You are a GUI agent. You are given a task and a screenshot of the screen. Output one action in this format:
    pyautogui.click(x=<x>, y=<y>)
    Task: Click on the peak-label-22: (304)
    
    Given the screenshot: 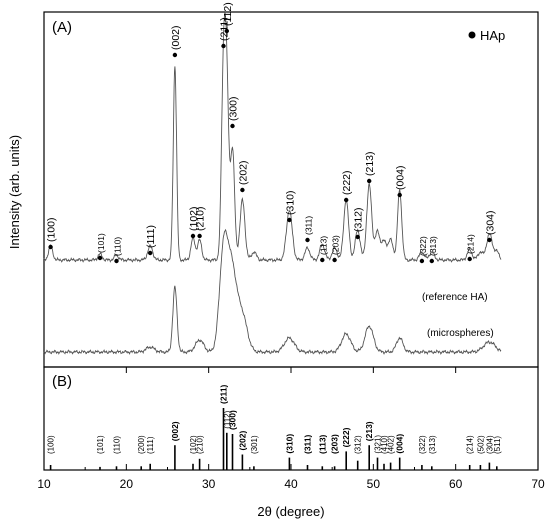 What is the action you would take?
    pyautogui.click(x=490, y=222)
    